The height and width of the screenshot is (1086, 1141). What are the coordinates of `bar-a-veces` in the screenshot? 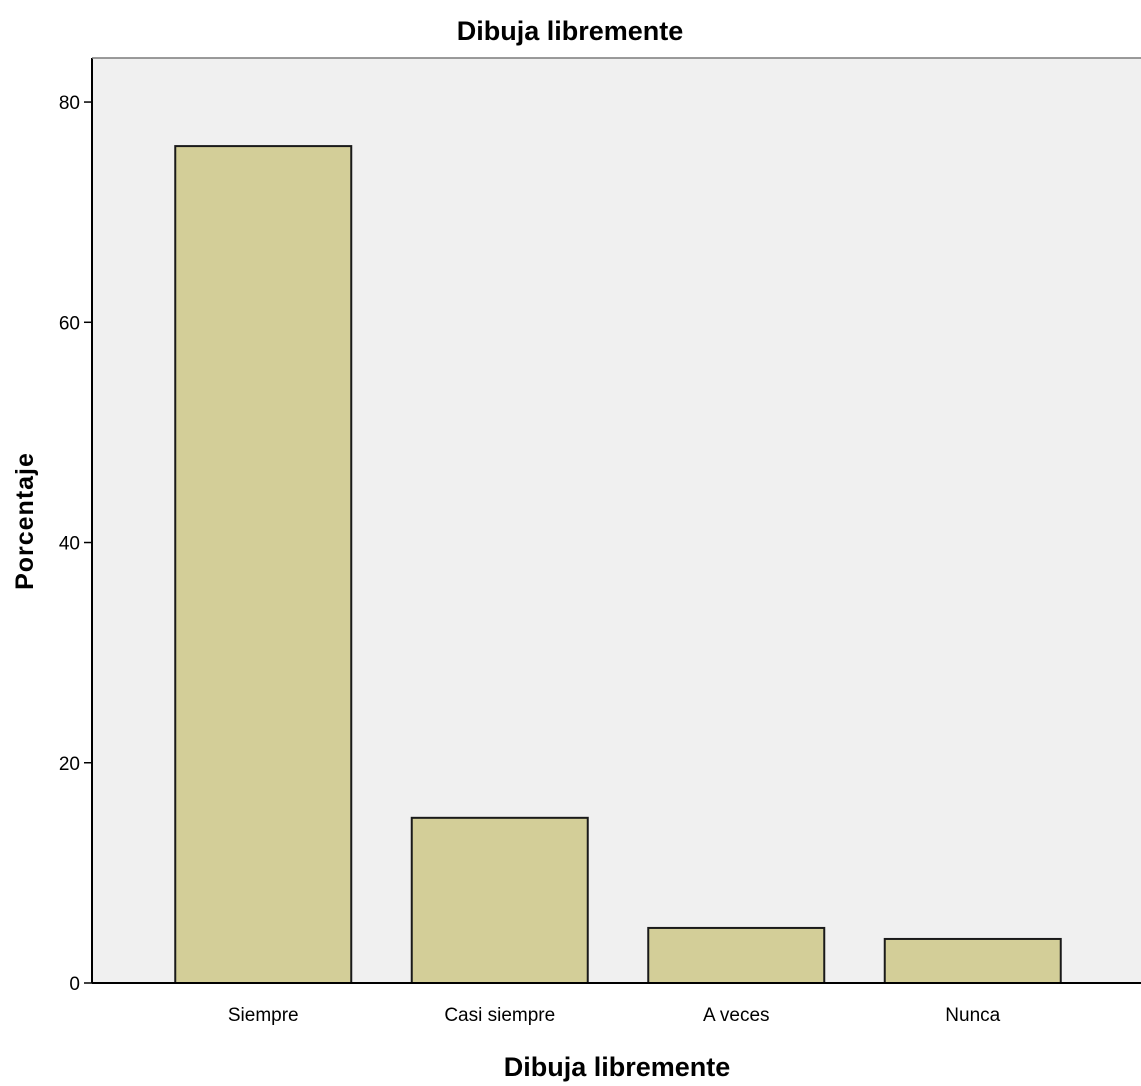 It's located at (736, 955).